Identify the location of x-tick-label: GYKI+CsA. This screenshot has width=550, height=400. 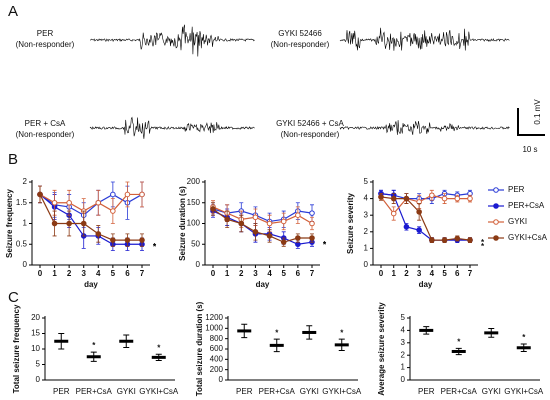
(342, 391).